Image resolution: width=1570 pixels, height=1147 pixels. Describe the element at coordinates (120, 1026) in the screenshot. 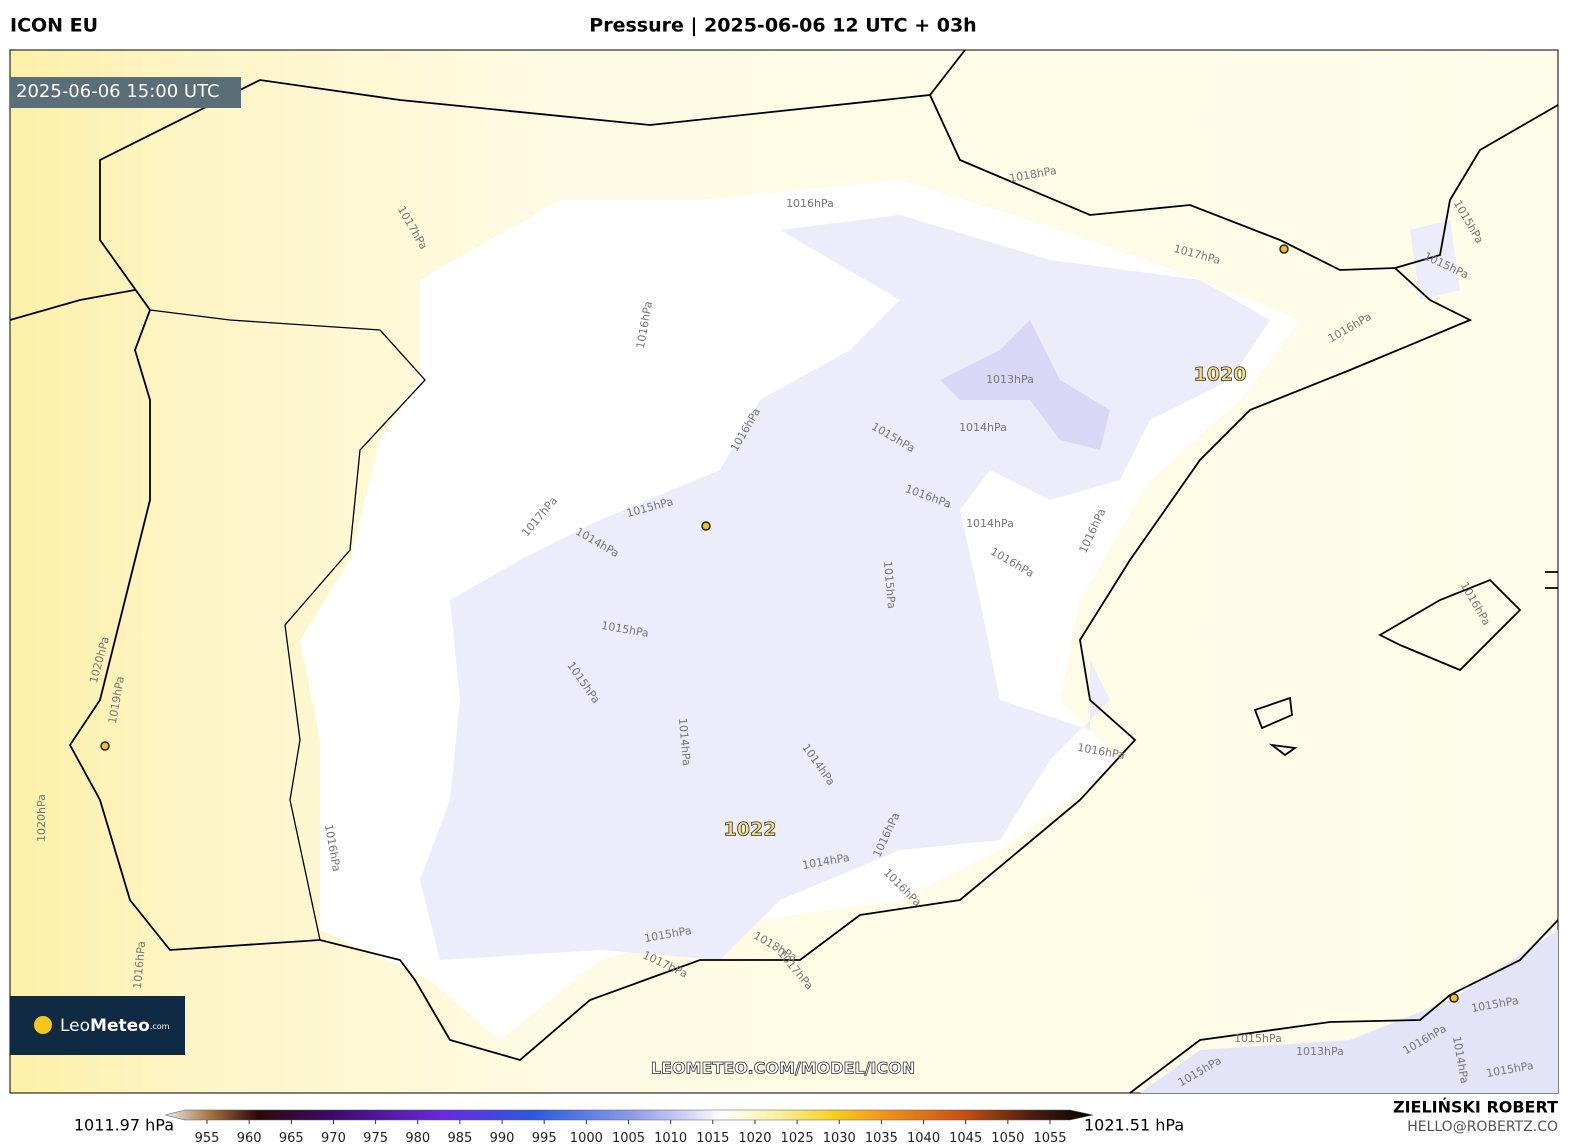

I see `logo-name-bold: Meteo` at that location.